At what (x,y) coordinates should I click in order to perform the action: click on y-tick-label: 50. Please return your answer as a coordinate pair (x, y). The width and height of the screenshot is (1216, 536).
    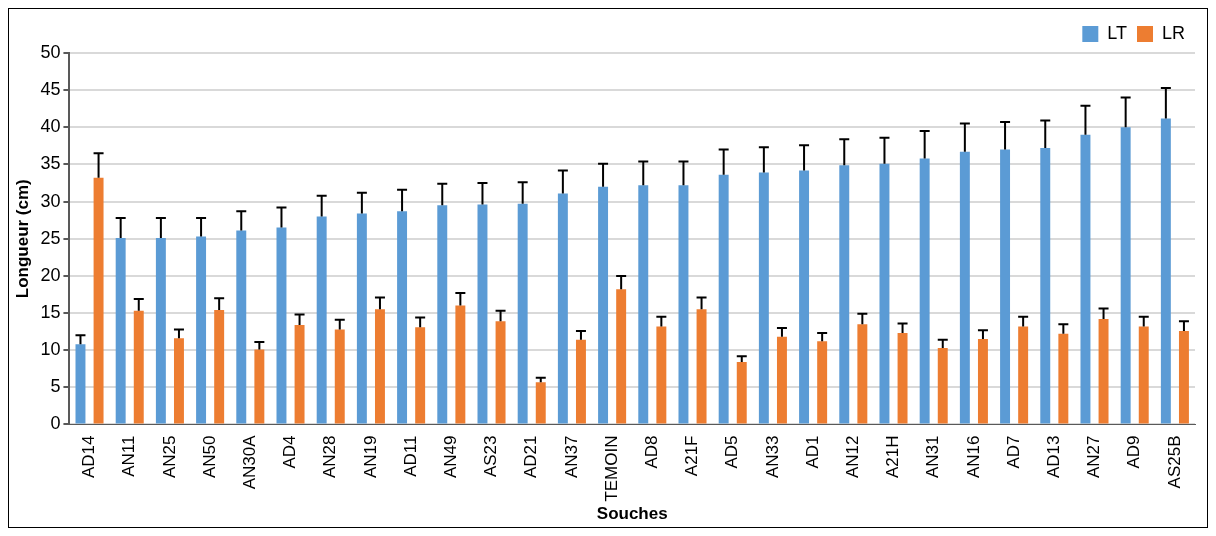
    Looking at the image, I should click on (50, 51).